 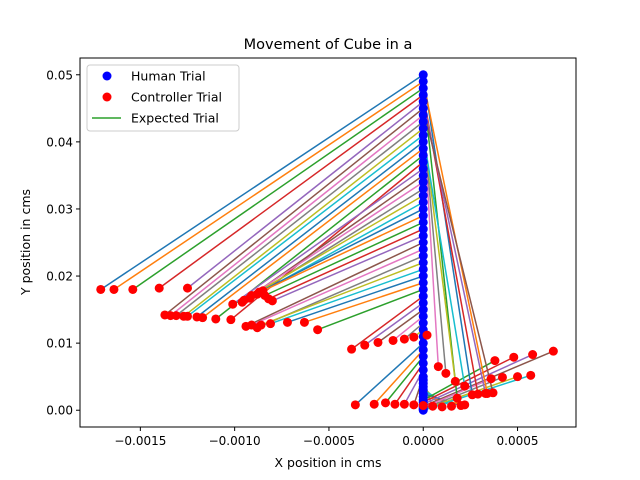 I want to click on y-tick-label: 0.02, so click(x=59, y=277).